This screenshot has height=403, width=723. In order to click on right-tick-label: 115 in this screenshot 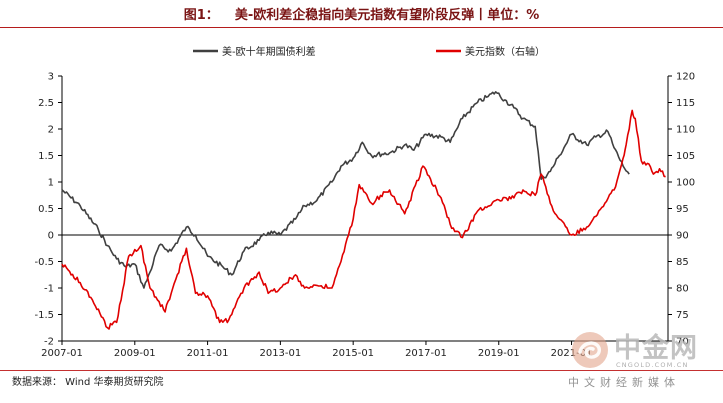, I will do `click(685, 103)`.